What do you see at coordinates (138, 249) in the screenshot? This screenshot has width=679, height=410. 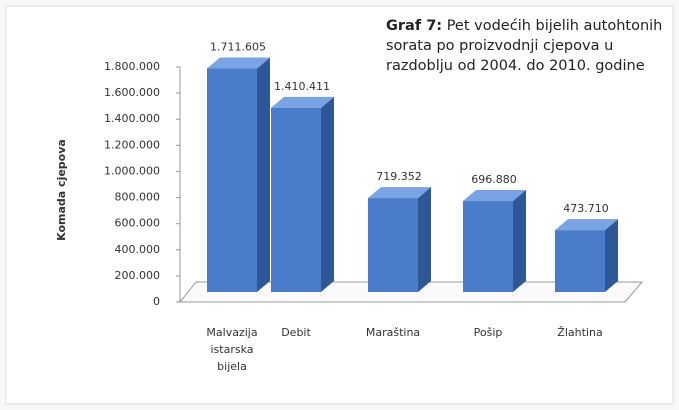 I see `y-tick-label: 400.000` at bounding box center [138, 249].